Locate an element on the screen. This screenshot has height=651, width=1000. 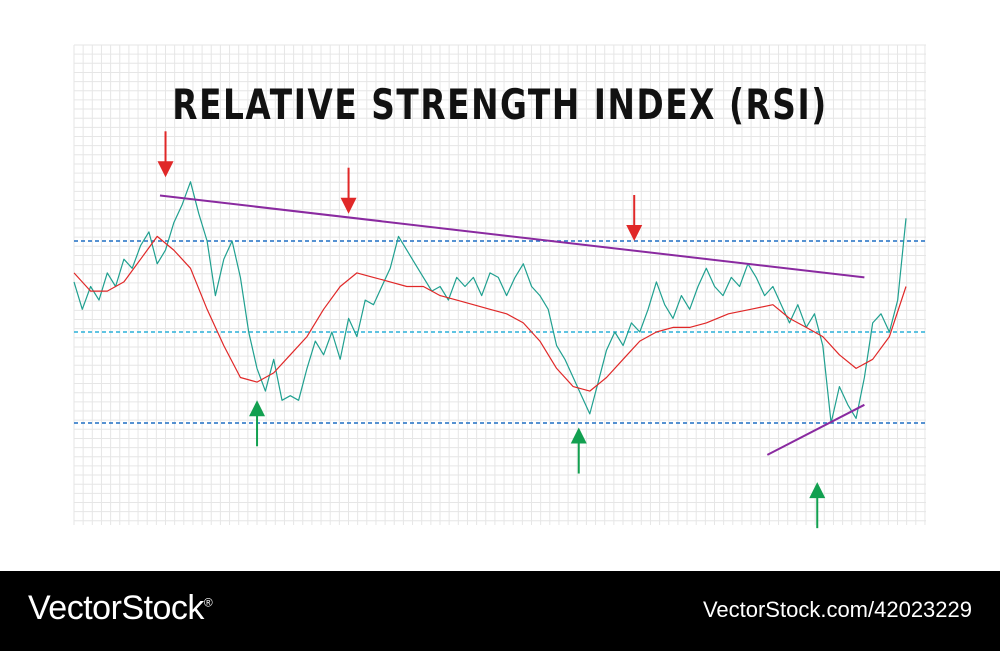
image-reference: VectorStock.com/42023229 is located at coordinates (837, 609).